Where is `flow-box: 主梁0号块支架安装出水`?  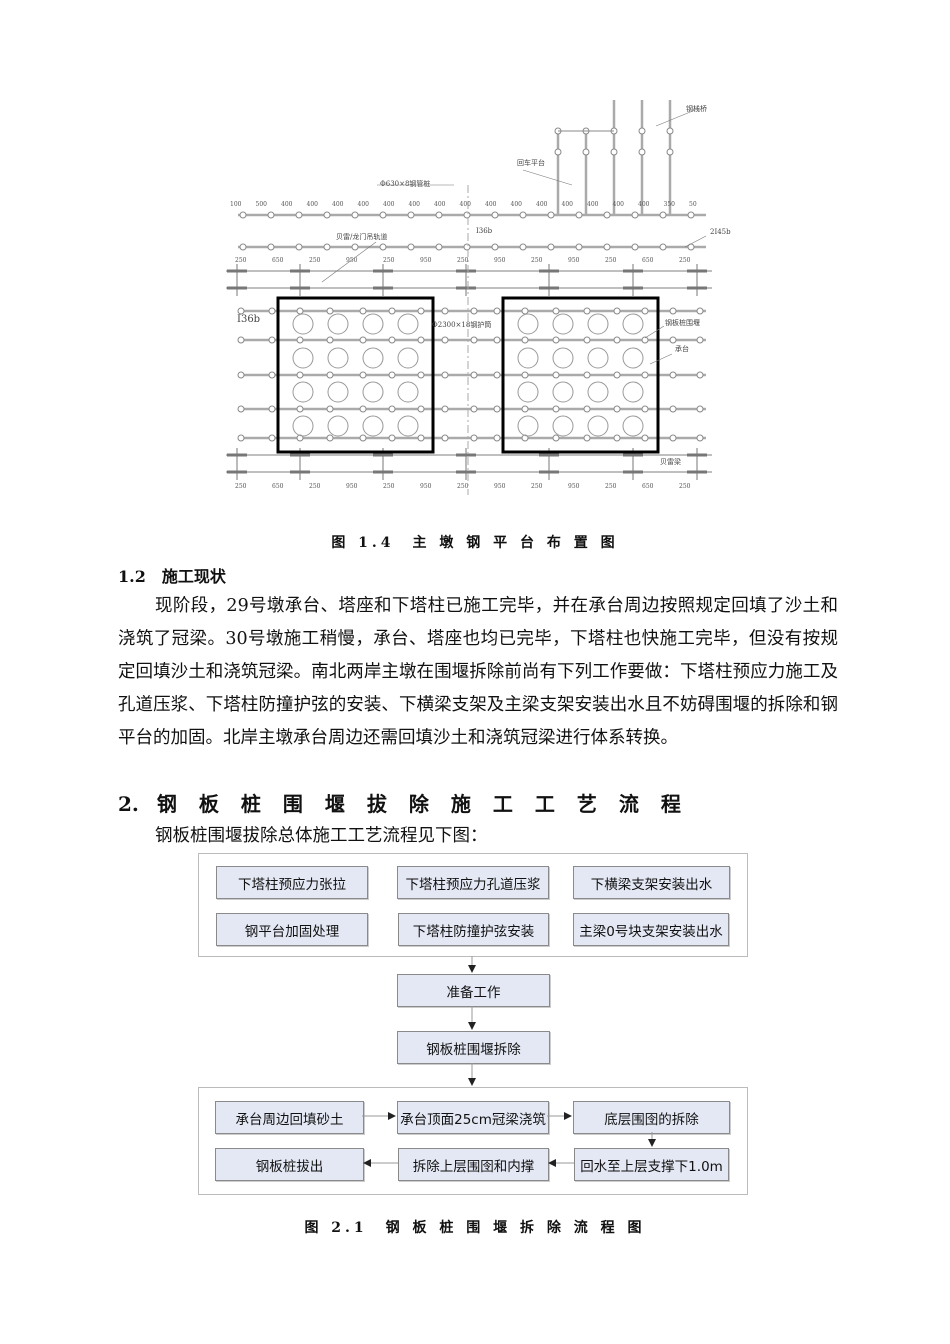
flow-box: 主梁0号块支架安装出水 is located at coordinates (651, 929).